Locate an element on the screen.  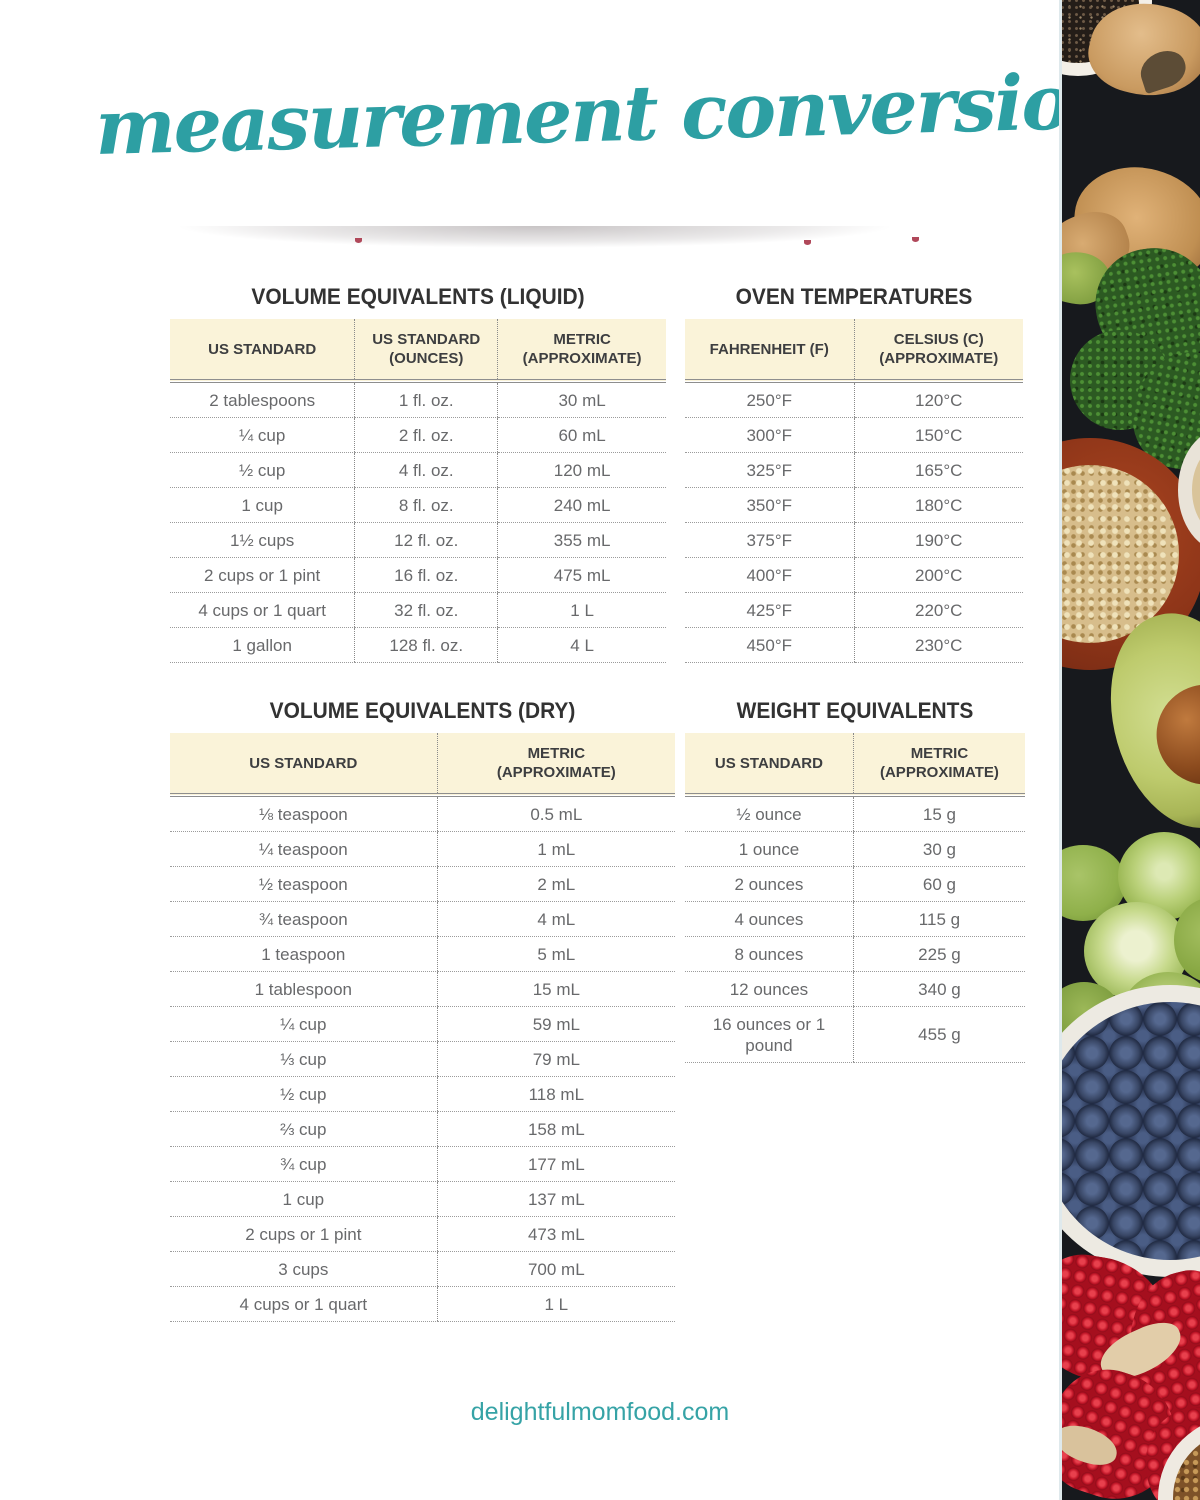
food-photo-strip is located at coordinates (1129, 750).